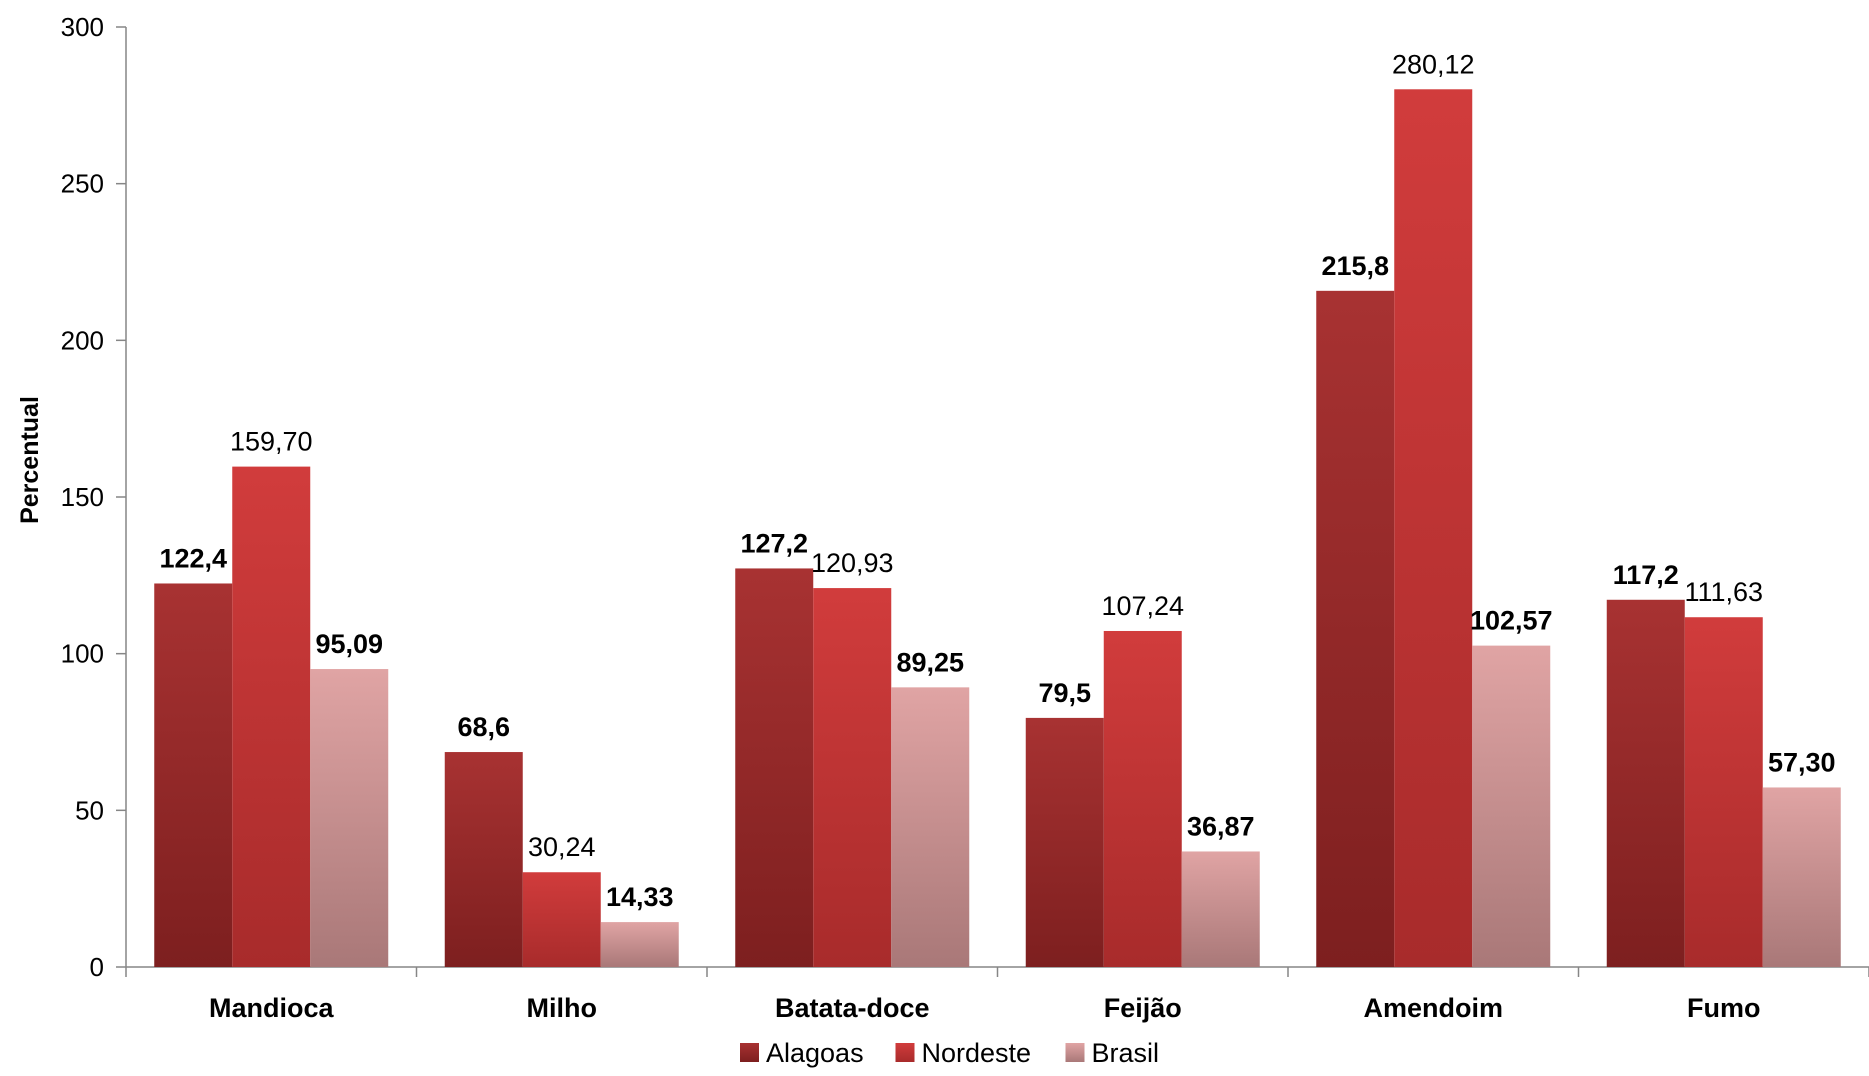  I want to click on x-category-label: Milho, so click(562, 1008).